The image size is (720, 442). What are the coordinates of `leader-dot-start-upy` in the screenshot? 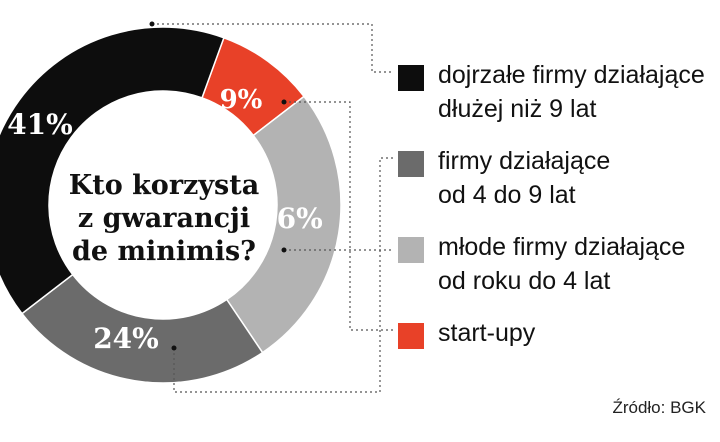 It's located at (284, 102).